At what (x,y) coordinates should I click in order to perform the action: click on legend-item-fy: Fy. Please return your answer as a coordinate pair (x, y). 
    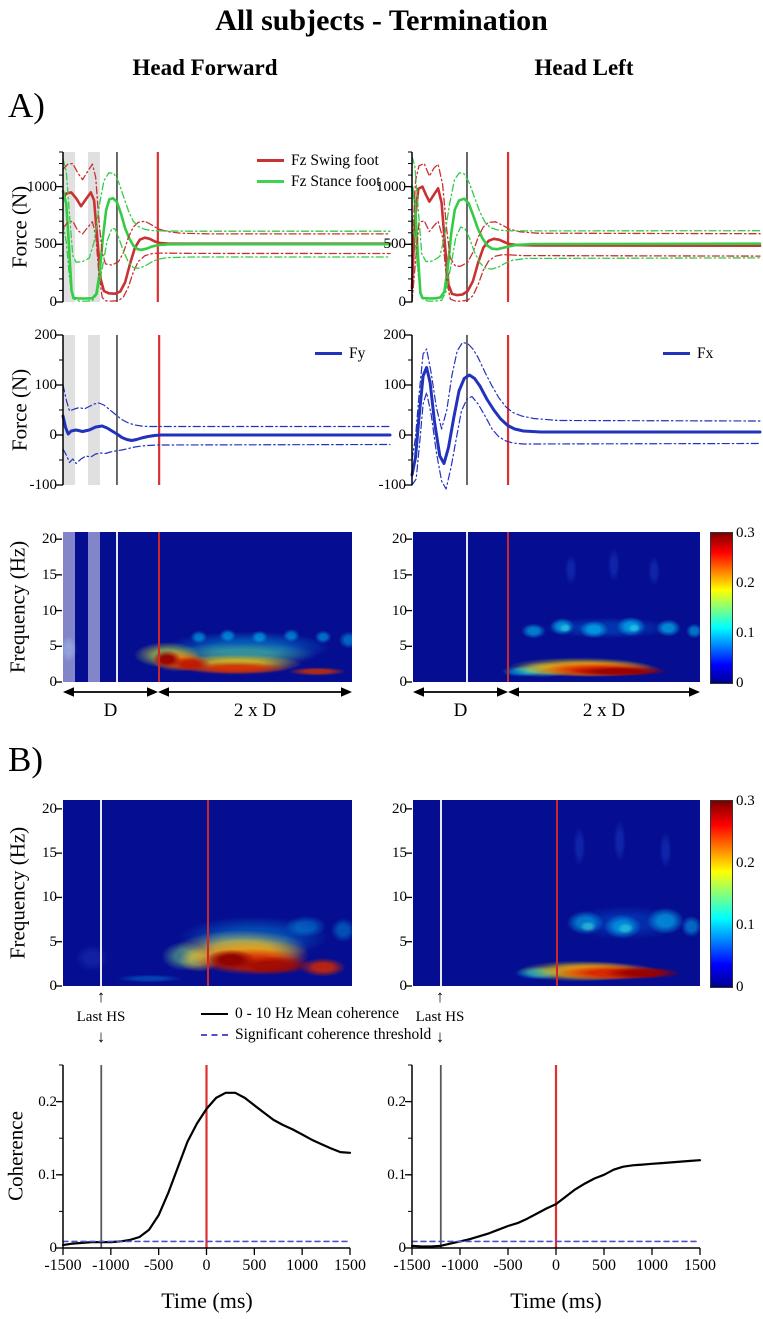
    Looking at the image, I should click on (340, 353).